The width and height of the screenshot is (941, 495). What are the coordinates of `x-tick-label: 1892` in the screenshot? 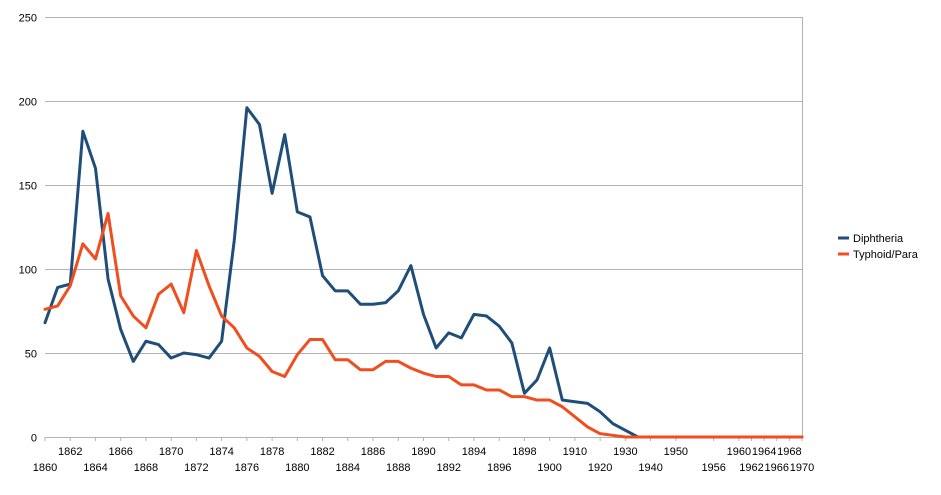 It's located at (448, 468).